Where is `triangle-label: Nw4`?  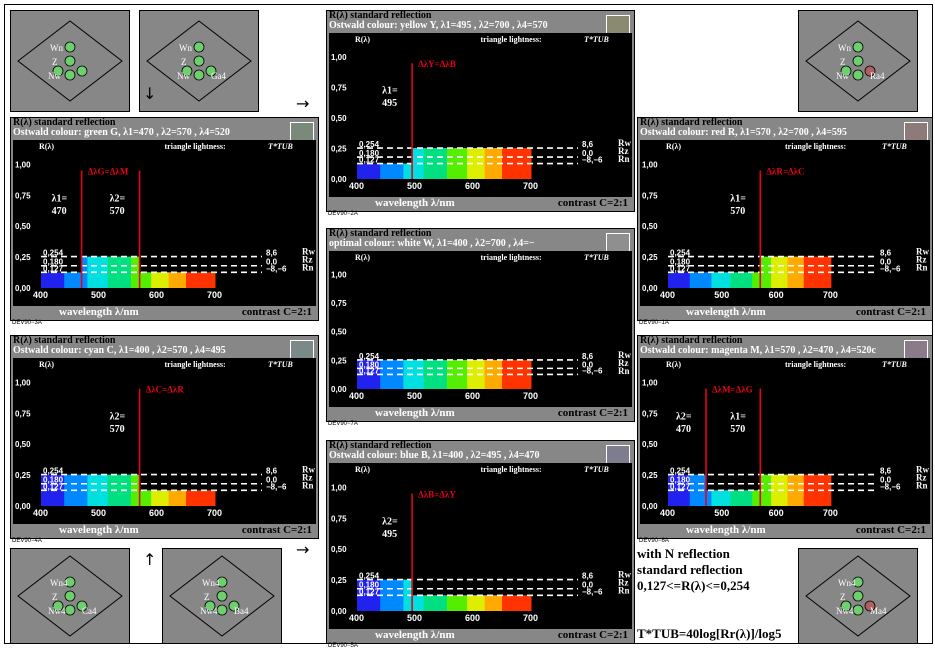 triangle-label: Nw4 is located at coordinates (57, 611).